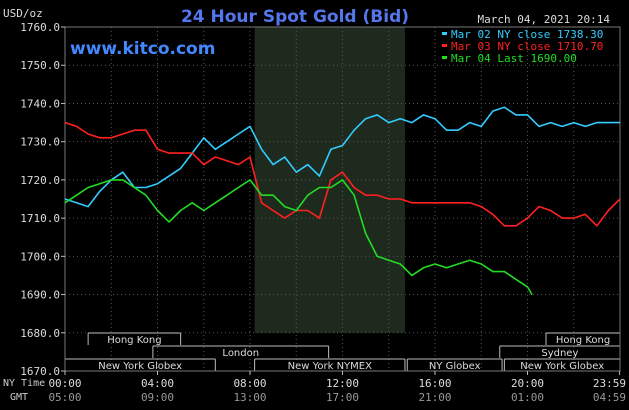 This screenshot has height=410, width=629. What do you see at coordinates (40, 256) in the screenshot?
I see `y-tick-label: 1700.0` at bounding box center [40, 256].